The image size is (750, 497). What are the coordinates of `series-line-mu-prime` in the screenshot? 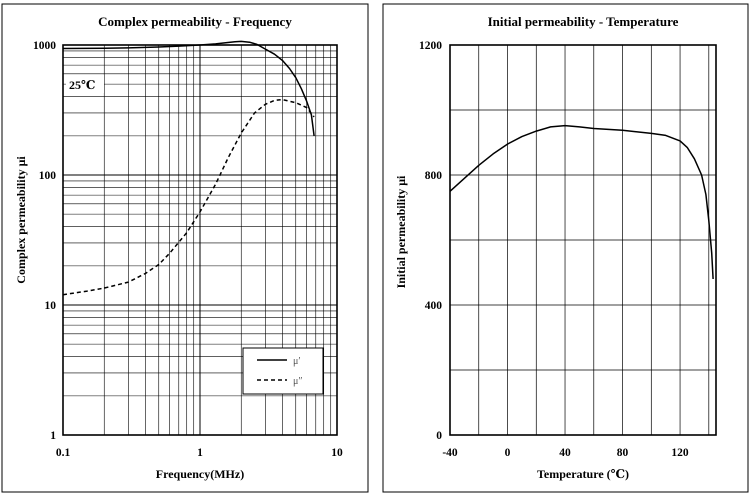 It's located at (188, 88).